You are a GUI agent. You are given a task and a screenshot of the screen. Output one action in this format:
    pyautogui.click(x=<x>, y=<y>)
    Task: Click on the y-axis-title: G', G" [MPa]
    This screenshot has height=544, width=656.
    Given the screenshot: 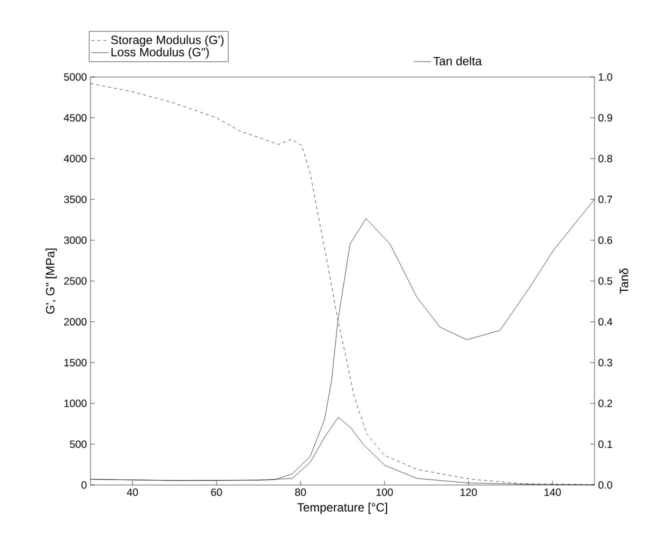 What is the action you would take?
    pyautogui.click(x=51, y=281)
    